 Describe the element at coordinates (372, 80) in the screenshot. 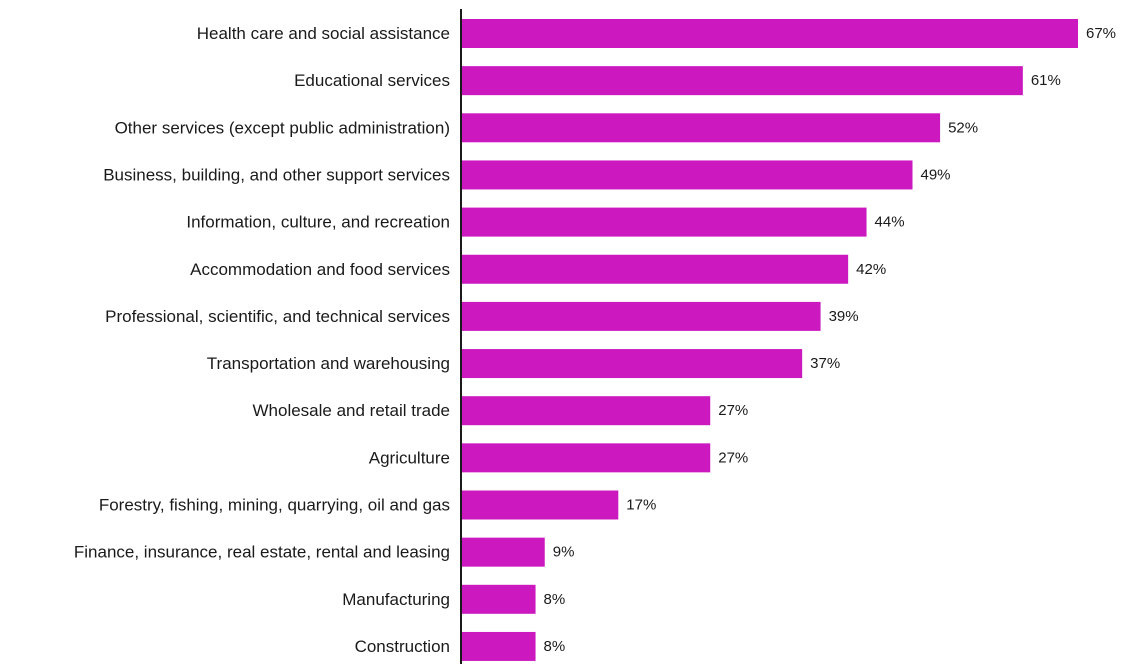

I see `category-label: Educational services` at that location.